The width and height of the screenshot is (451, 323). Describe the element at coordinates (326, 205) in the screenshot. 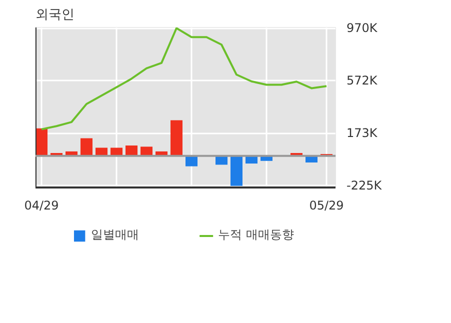

I see `x-tick-label: 05/29` at that location.